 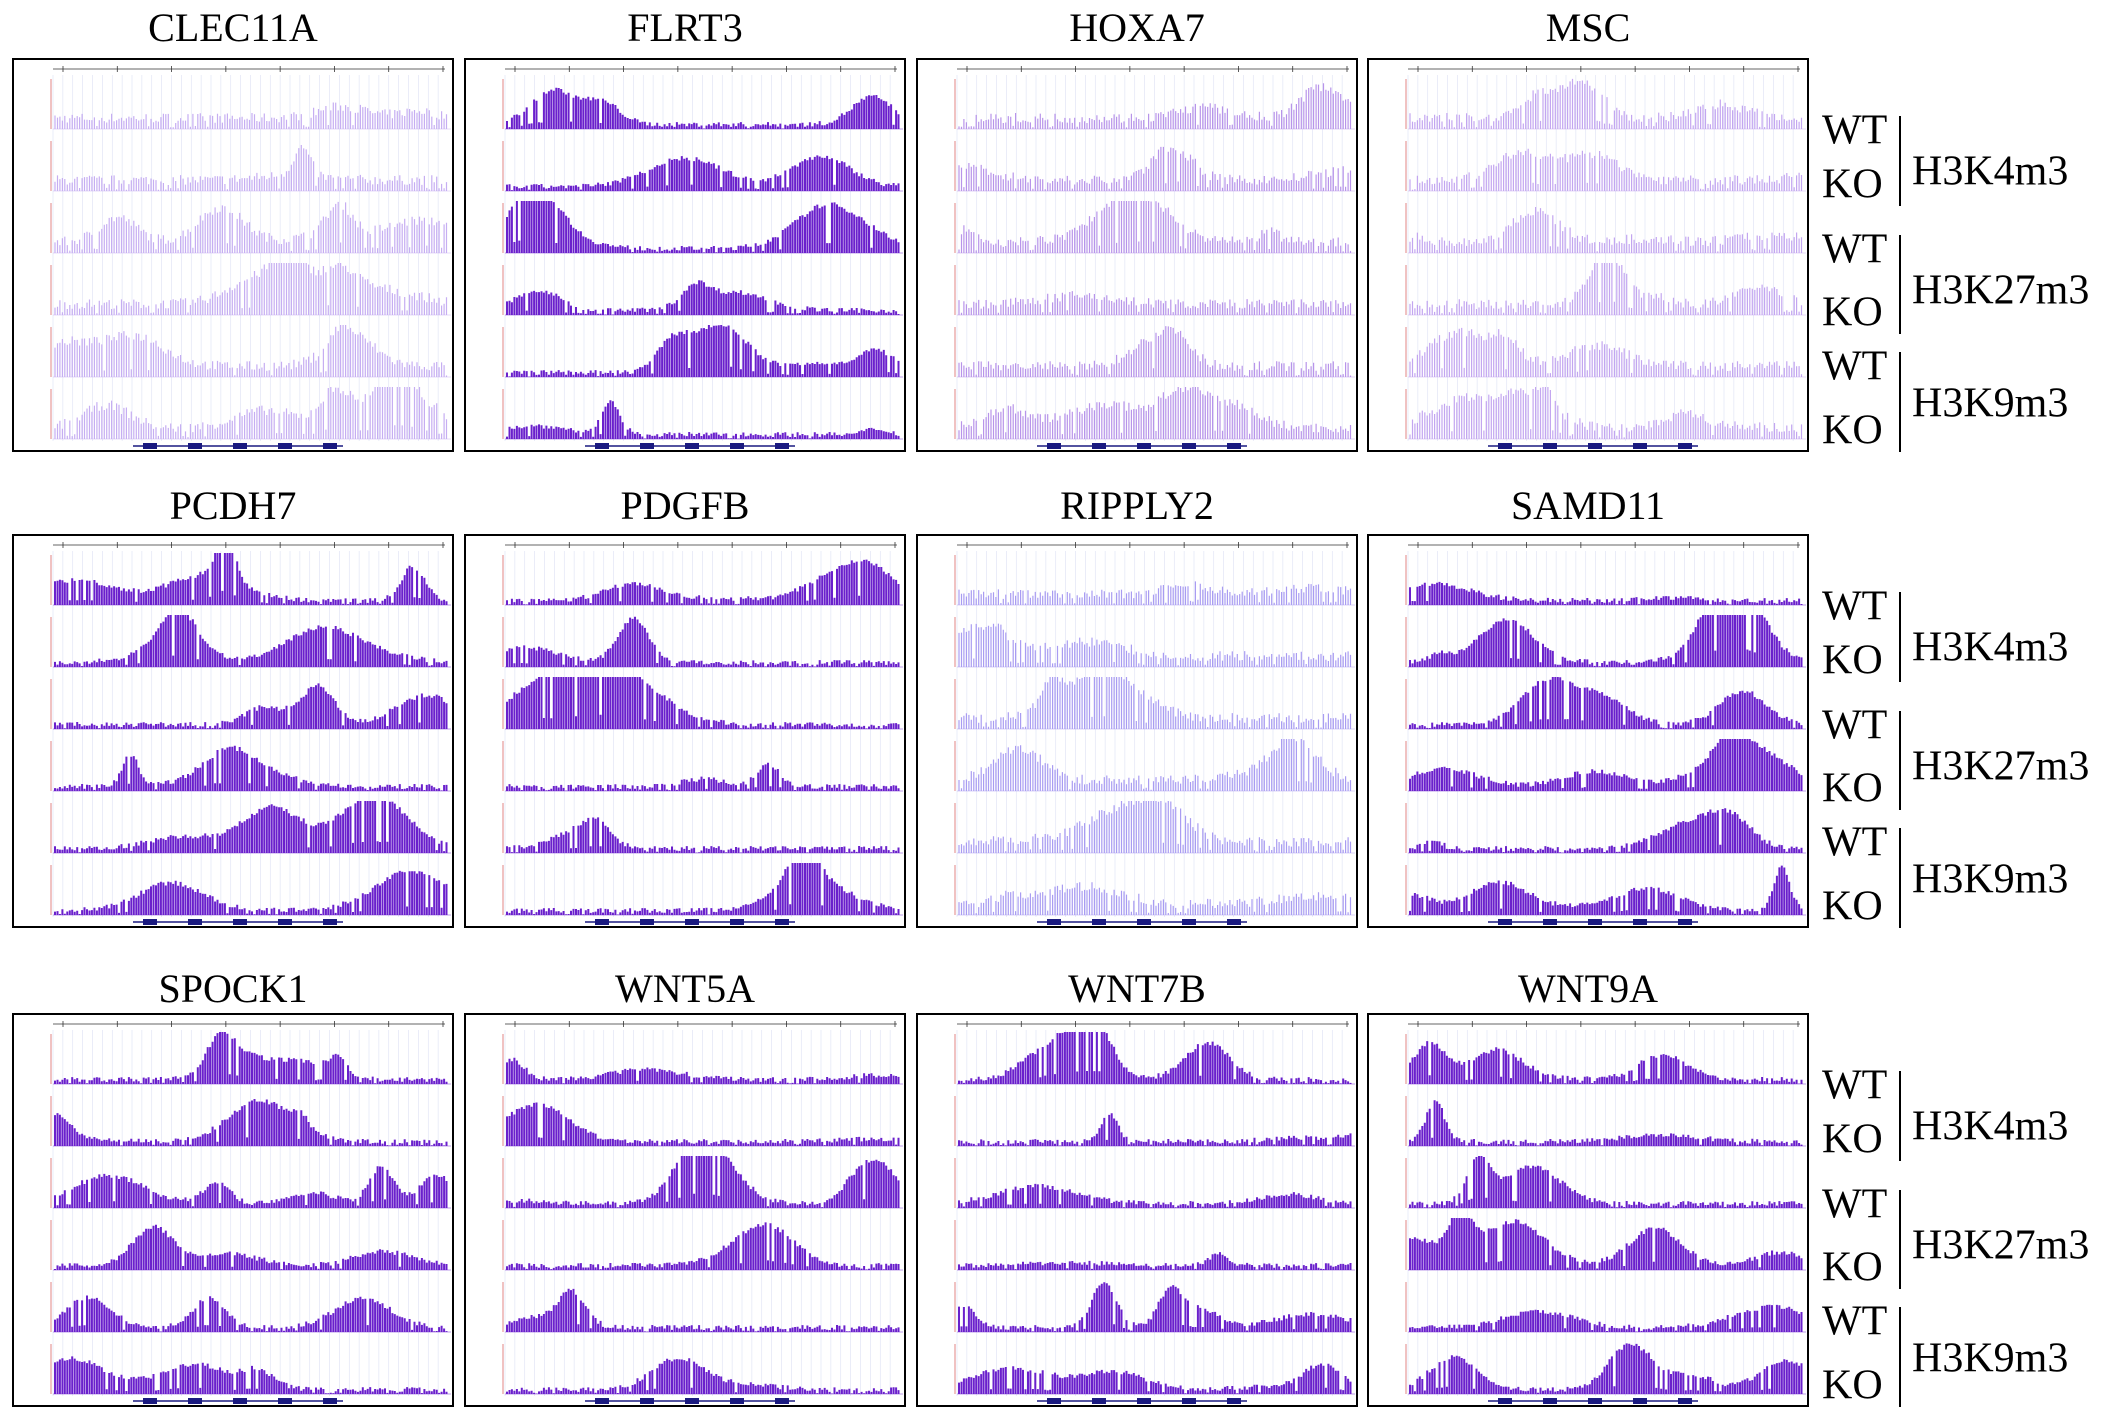 I want to click on mark-label: H3K27m3, so click(x=2000, y=291).